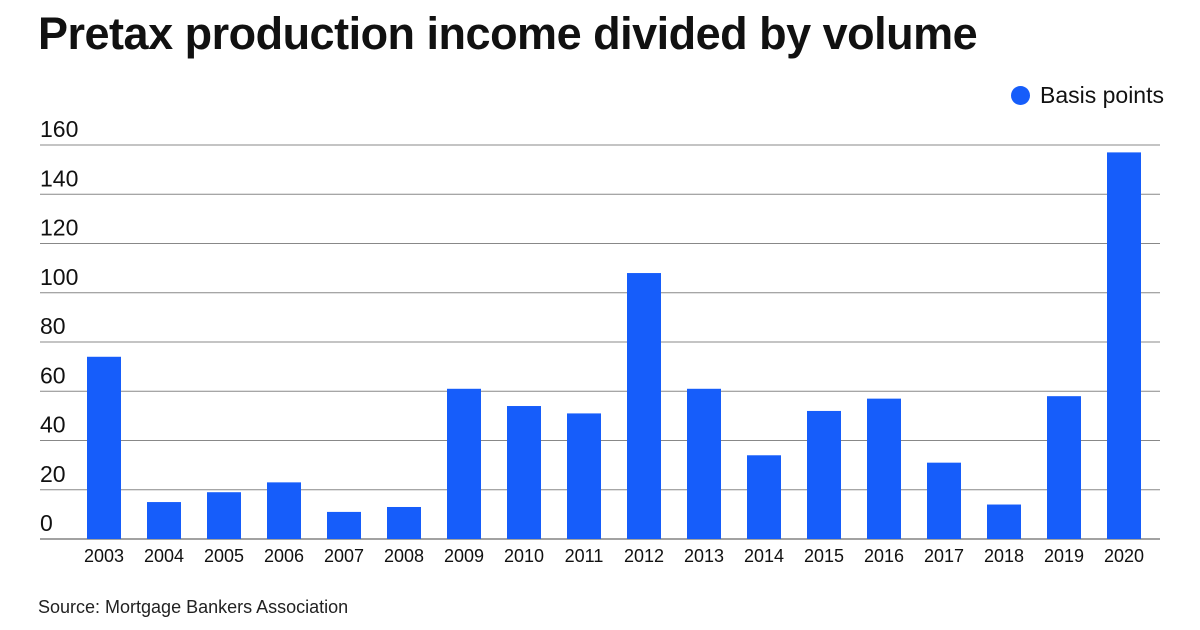  I want to click on bar-2018, so click(1004, 521).